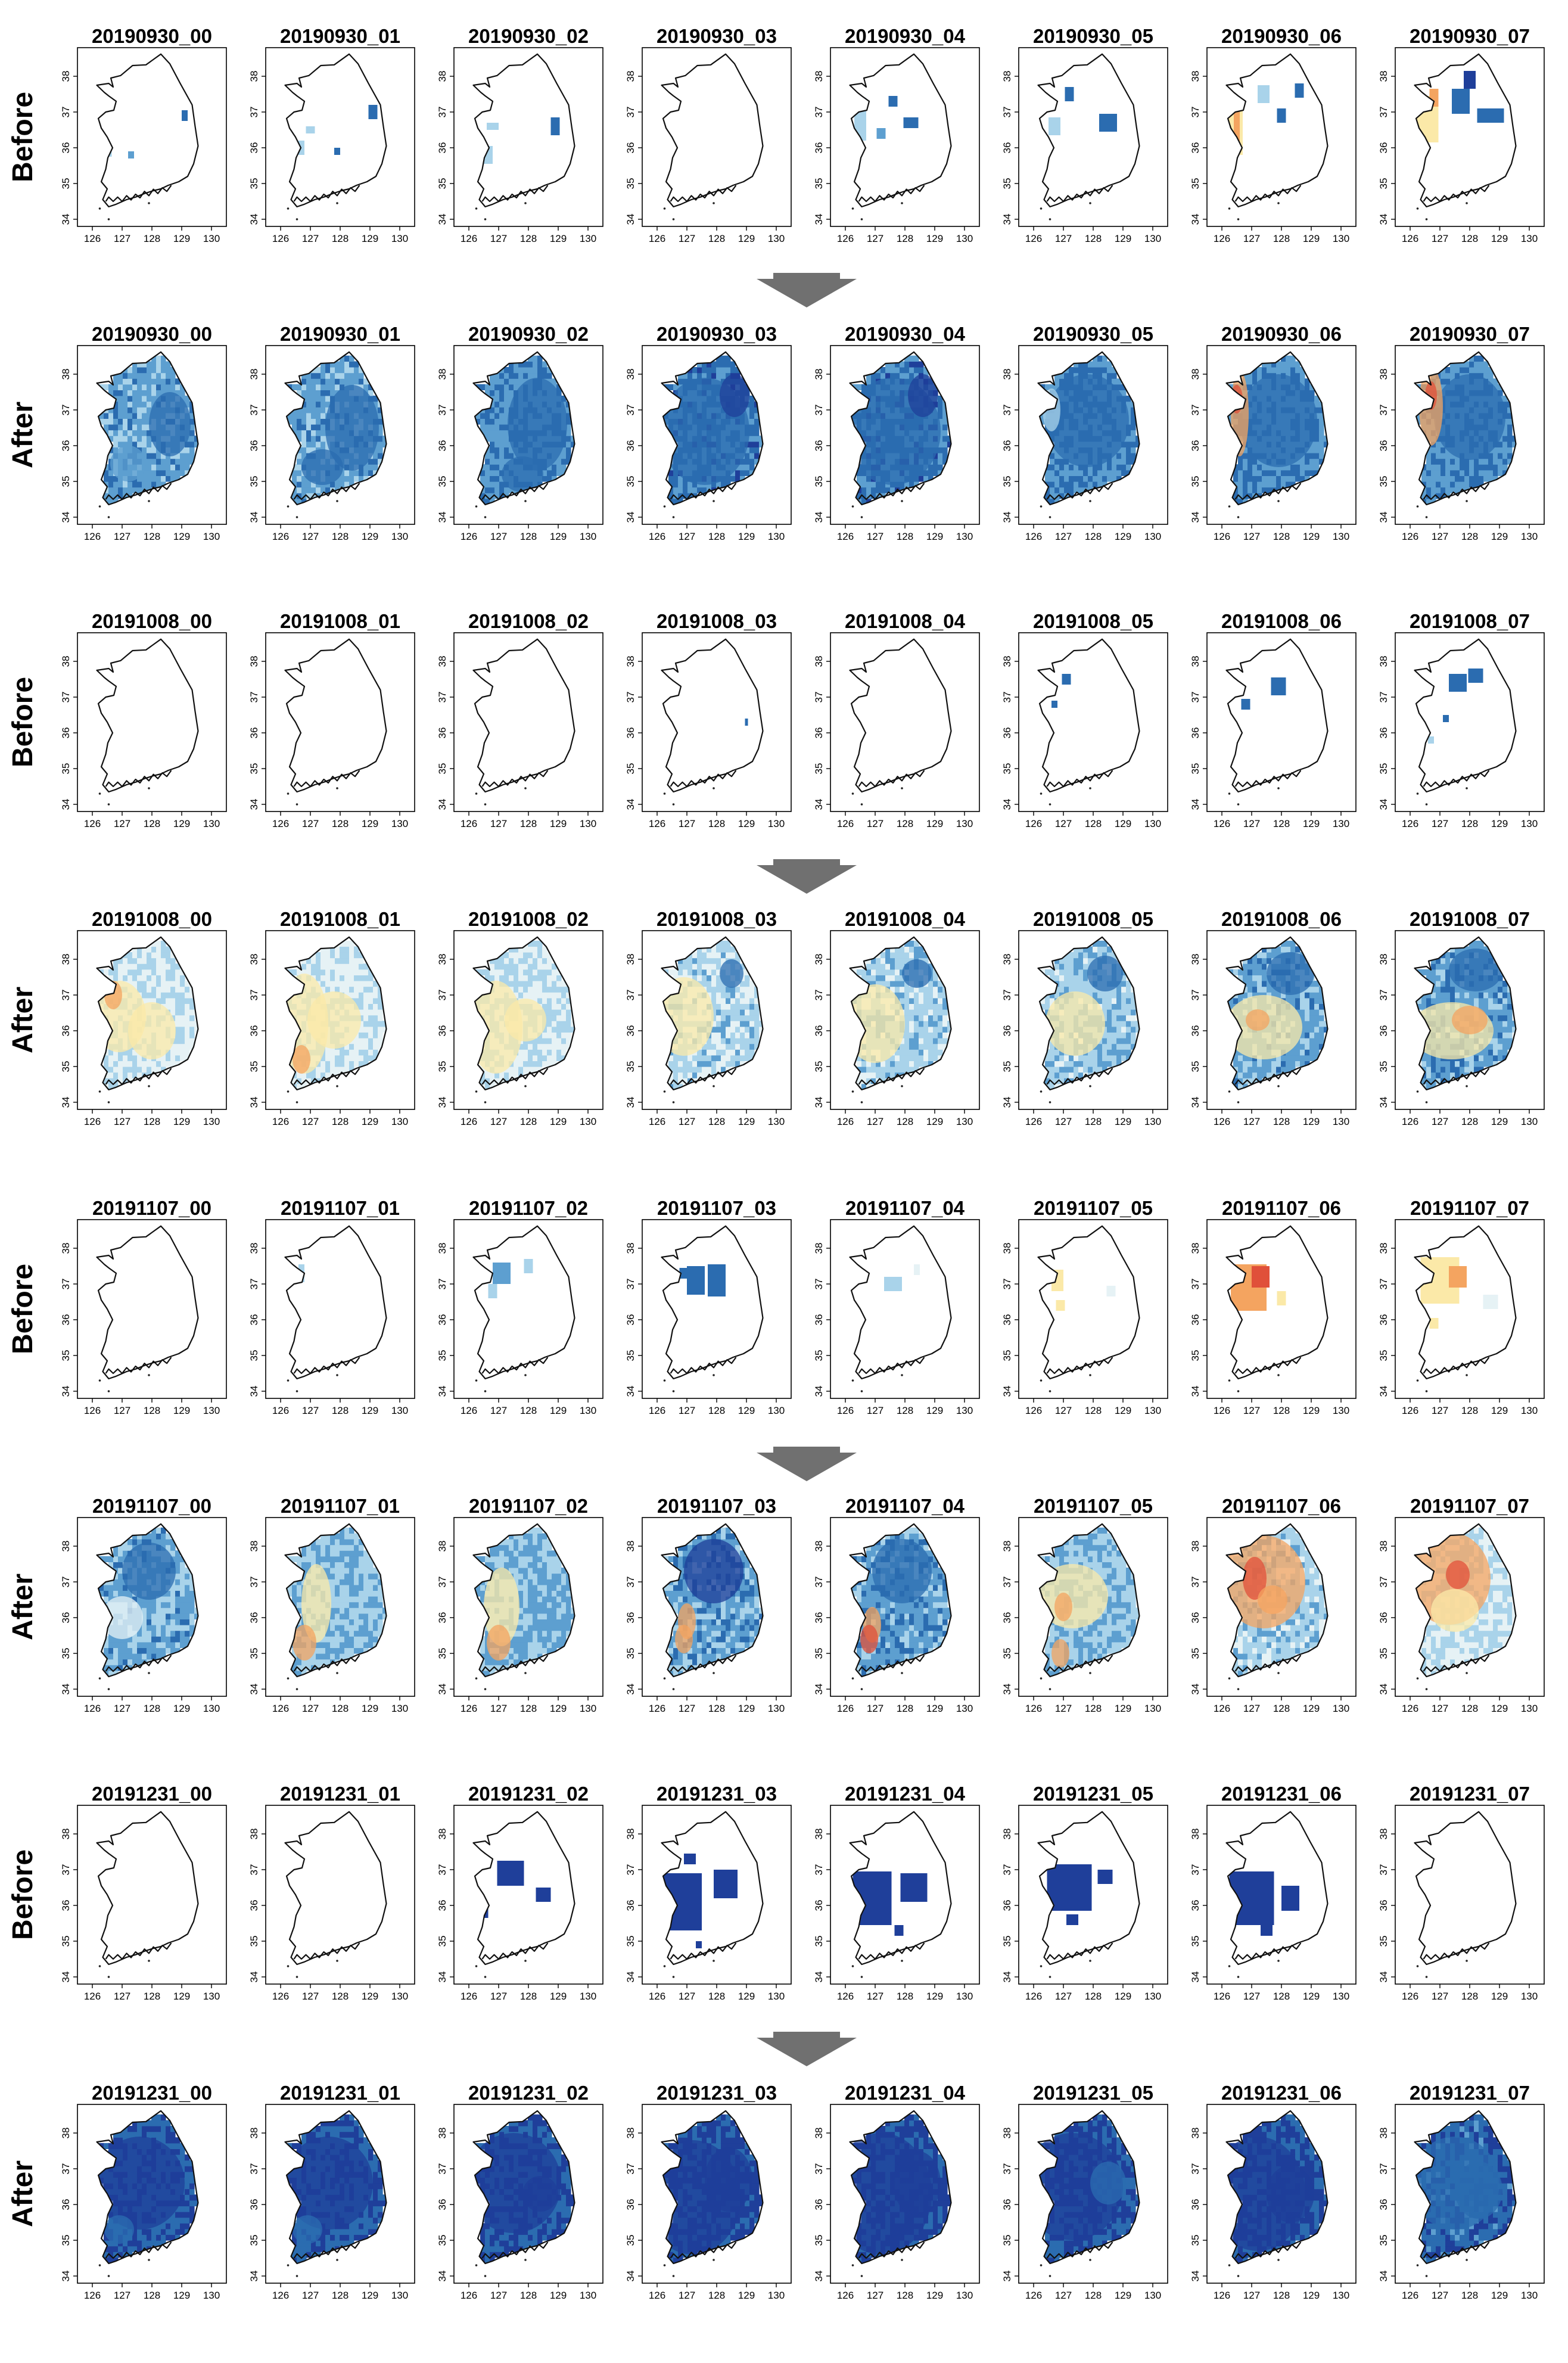  What do you see at coordinates (1383, 733) in the screenshot?
I see `y-tick-label: 36` at bounding box center [1383, 733].